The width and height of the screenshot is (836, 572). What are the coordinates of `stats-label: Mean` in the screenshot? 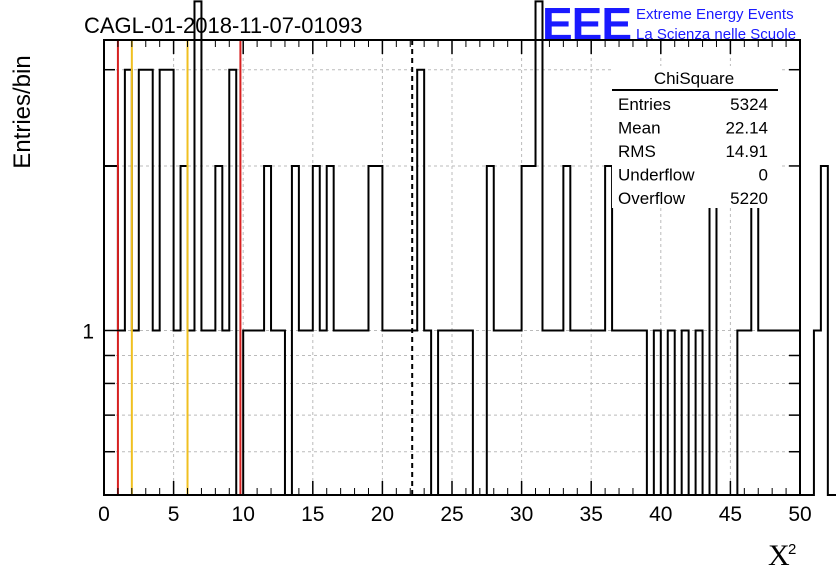 It's located at (639, 128).